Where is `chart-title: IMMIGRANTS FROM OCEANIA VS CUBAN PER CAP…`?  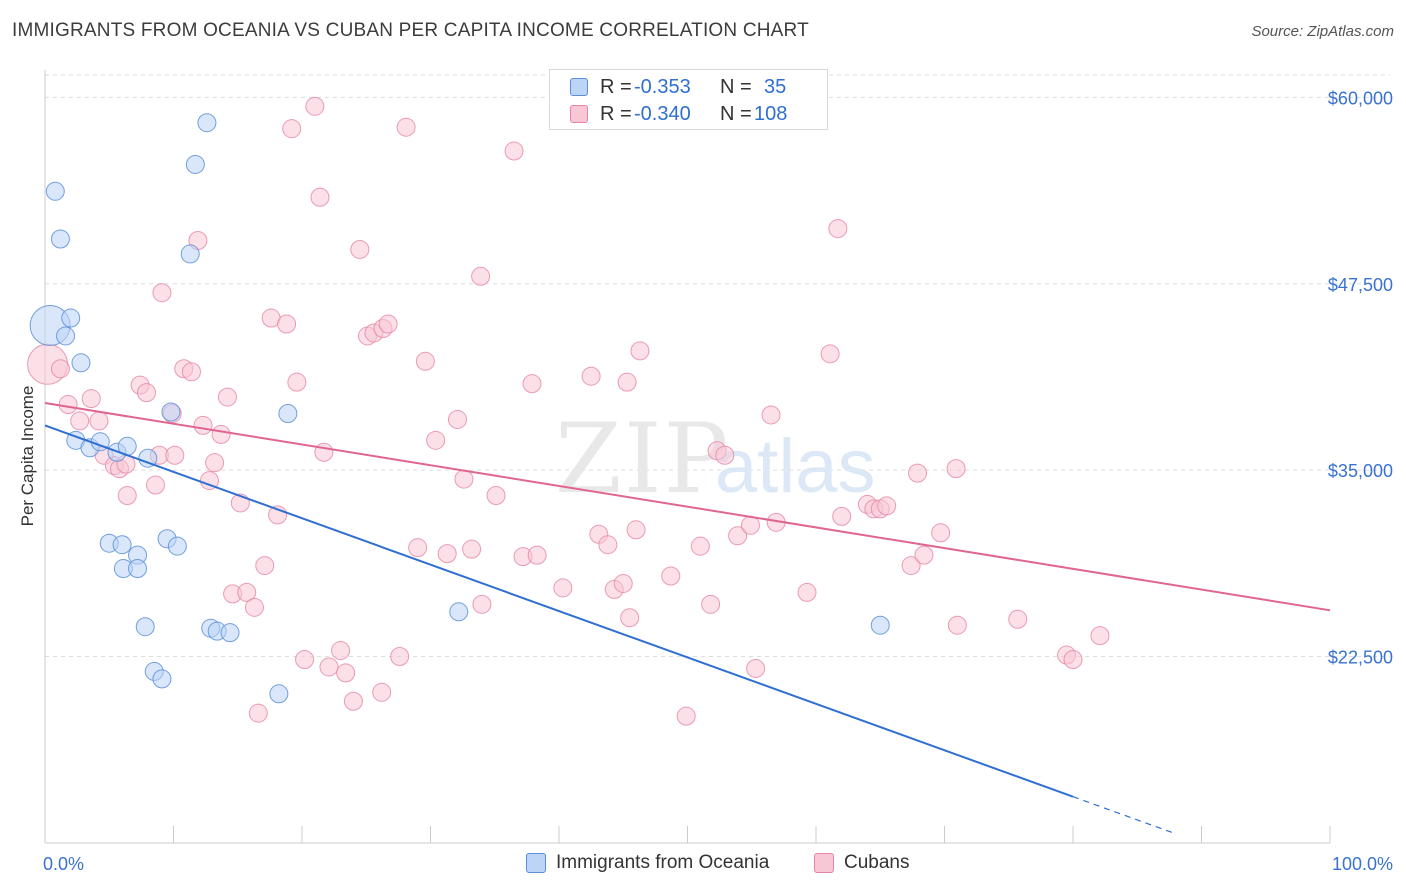
chart-title: IMMIGRANTS FROM OCEANIA VS CUBAN PER CAP… is located at coordinates (410, 30).